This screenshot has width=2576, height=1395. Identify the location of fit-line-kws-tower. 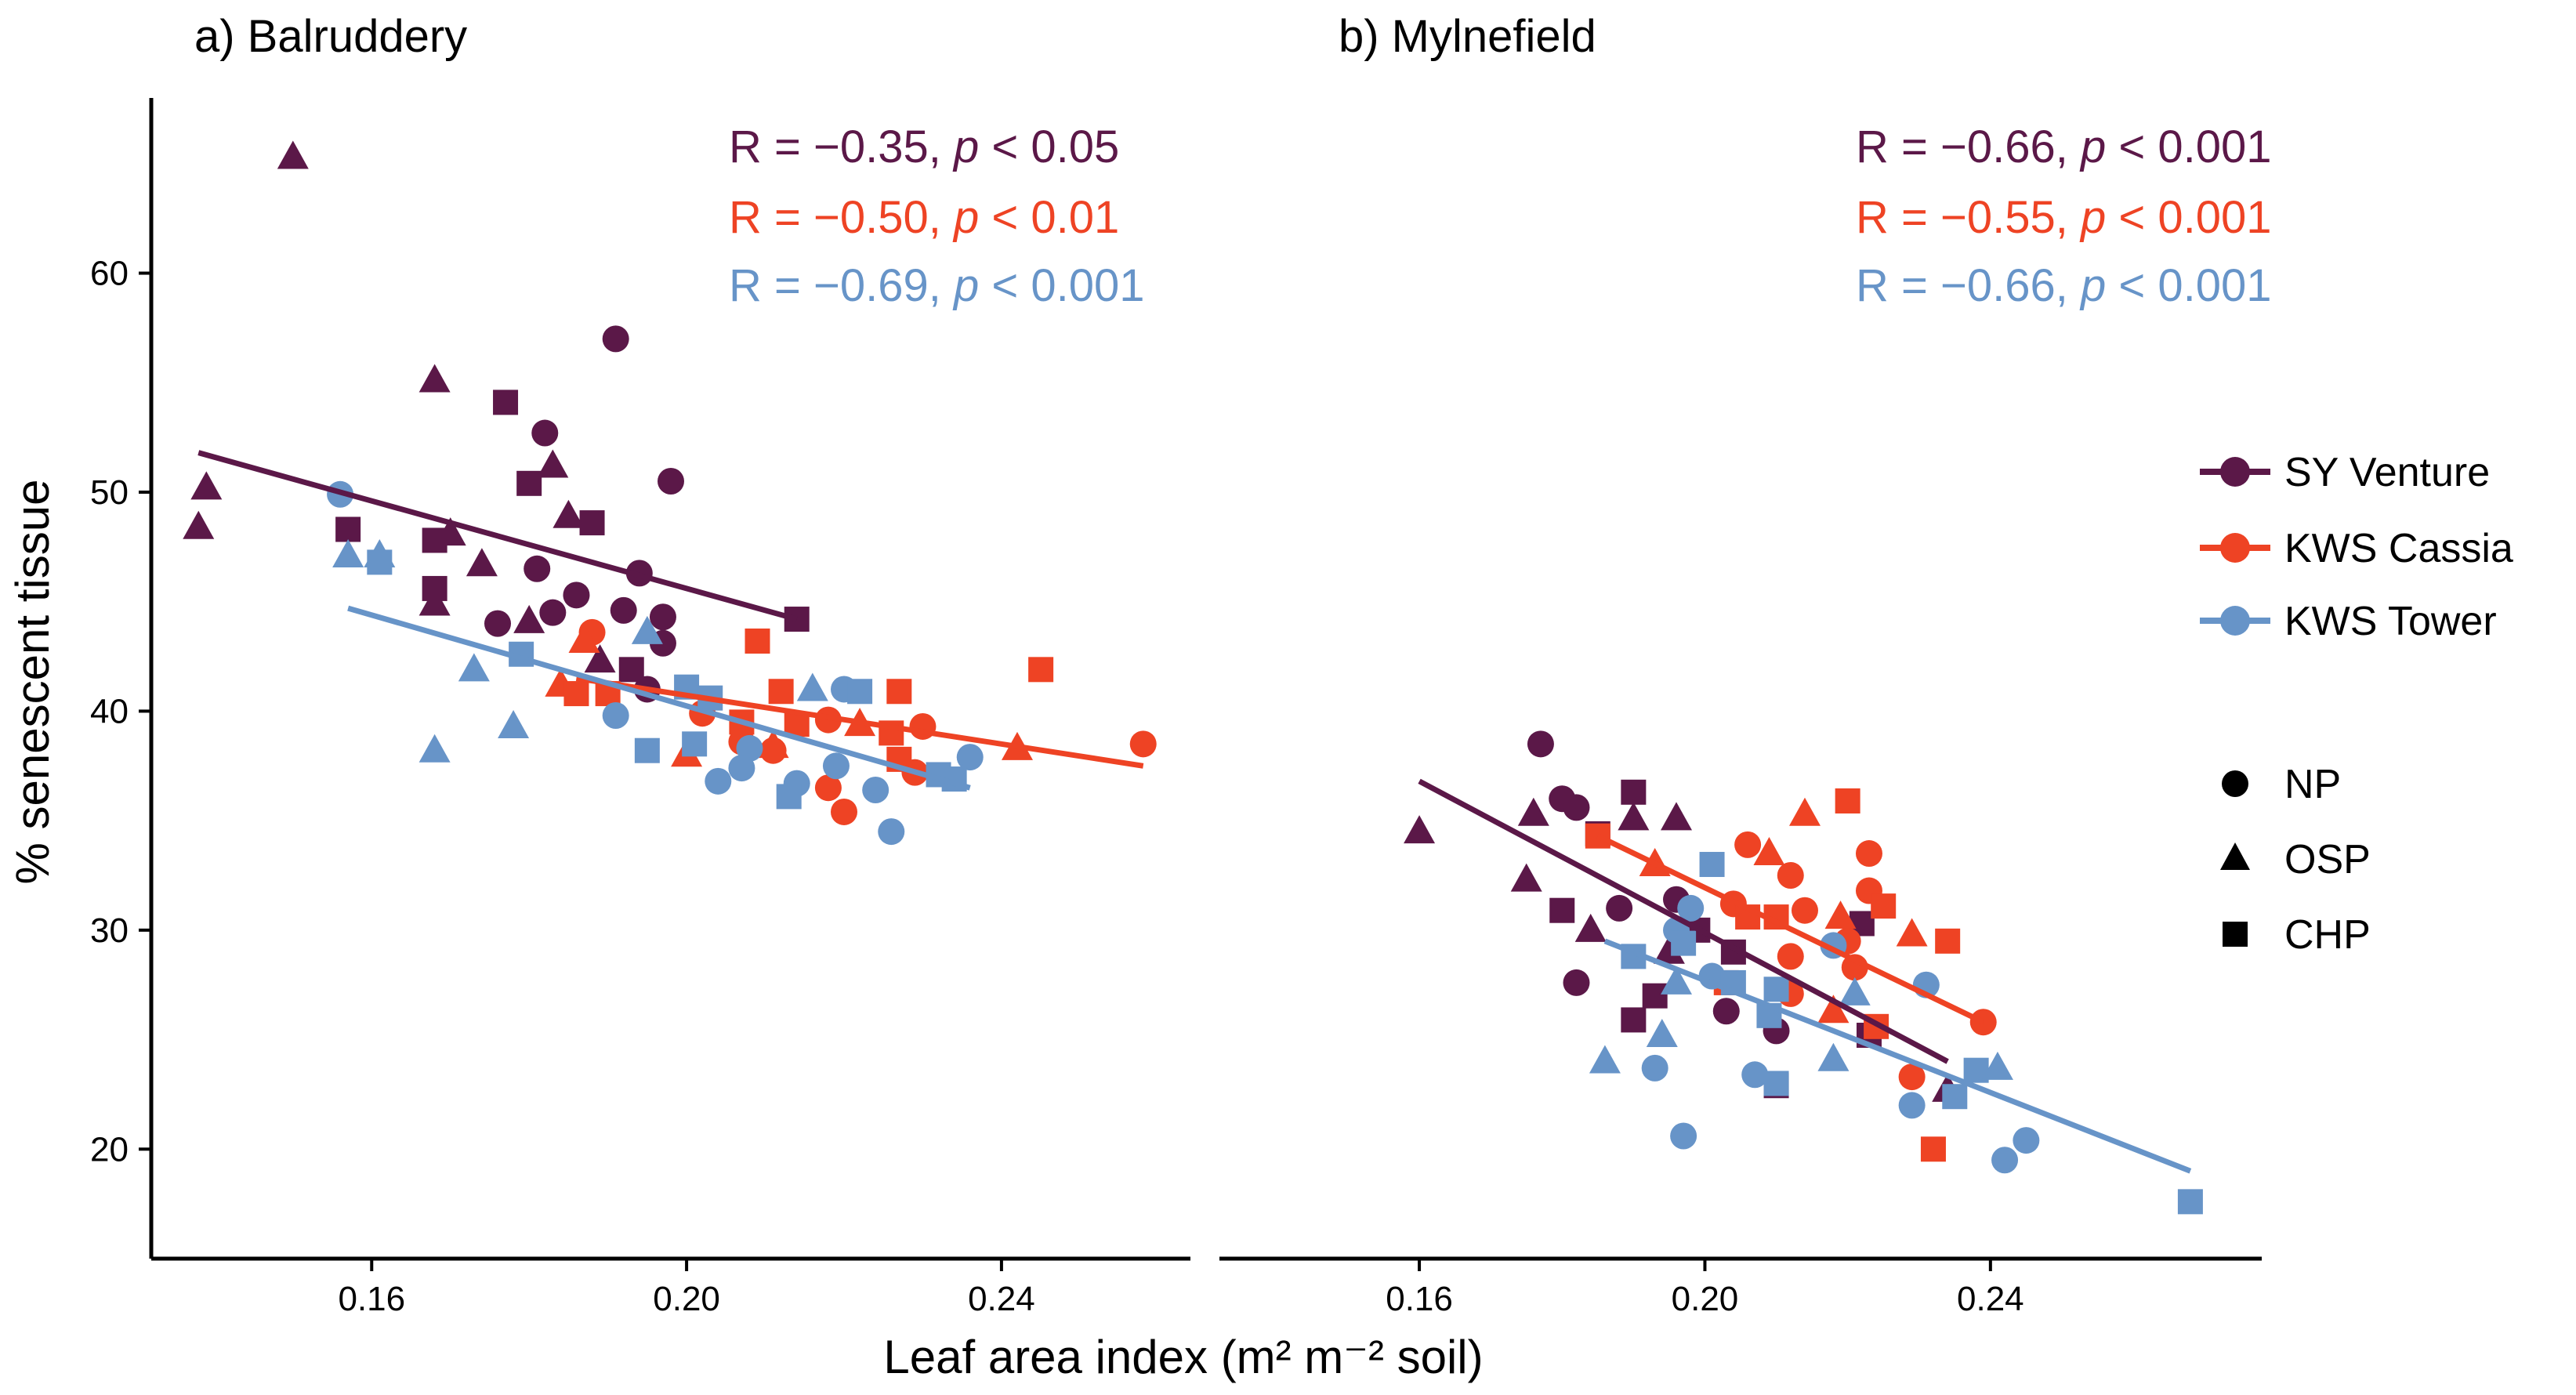
(659, 698).